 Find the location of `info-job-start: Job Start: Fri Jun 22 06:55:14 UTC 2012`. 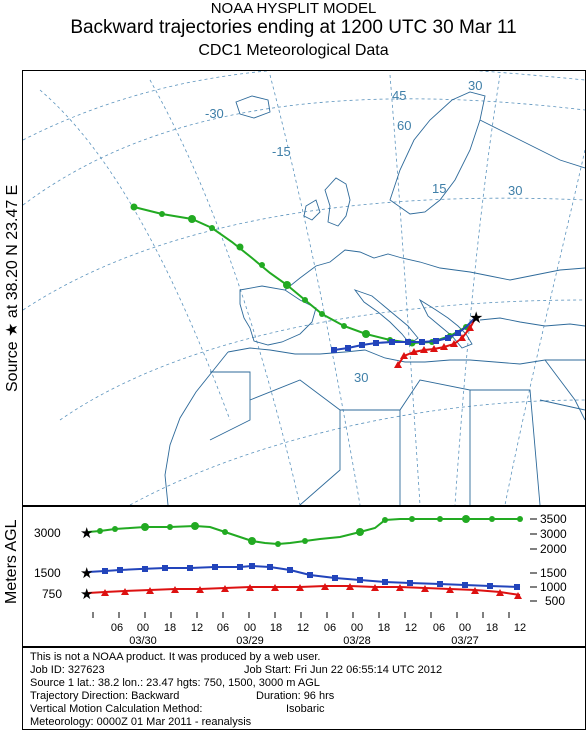

info-job-start: Job Start: Fri Jun 22 06:55:14 UTC 2012 is located at coordinates (343, 670).